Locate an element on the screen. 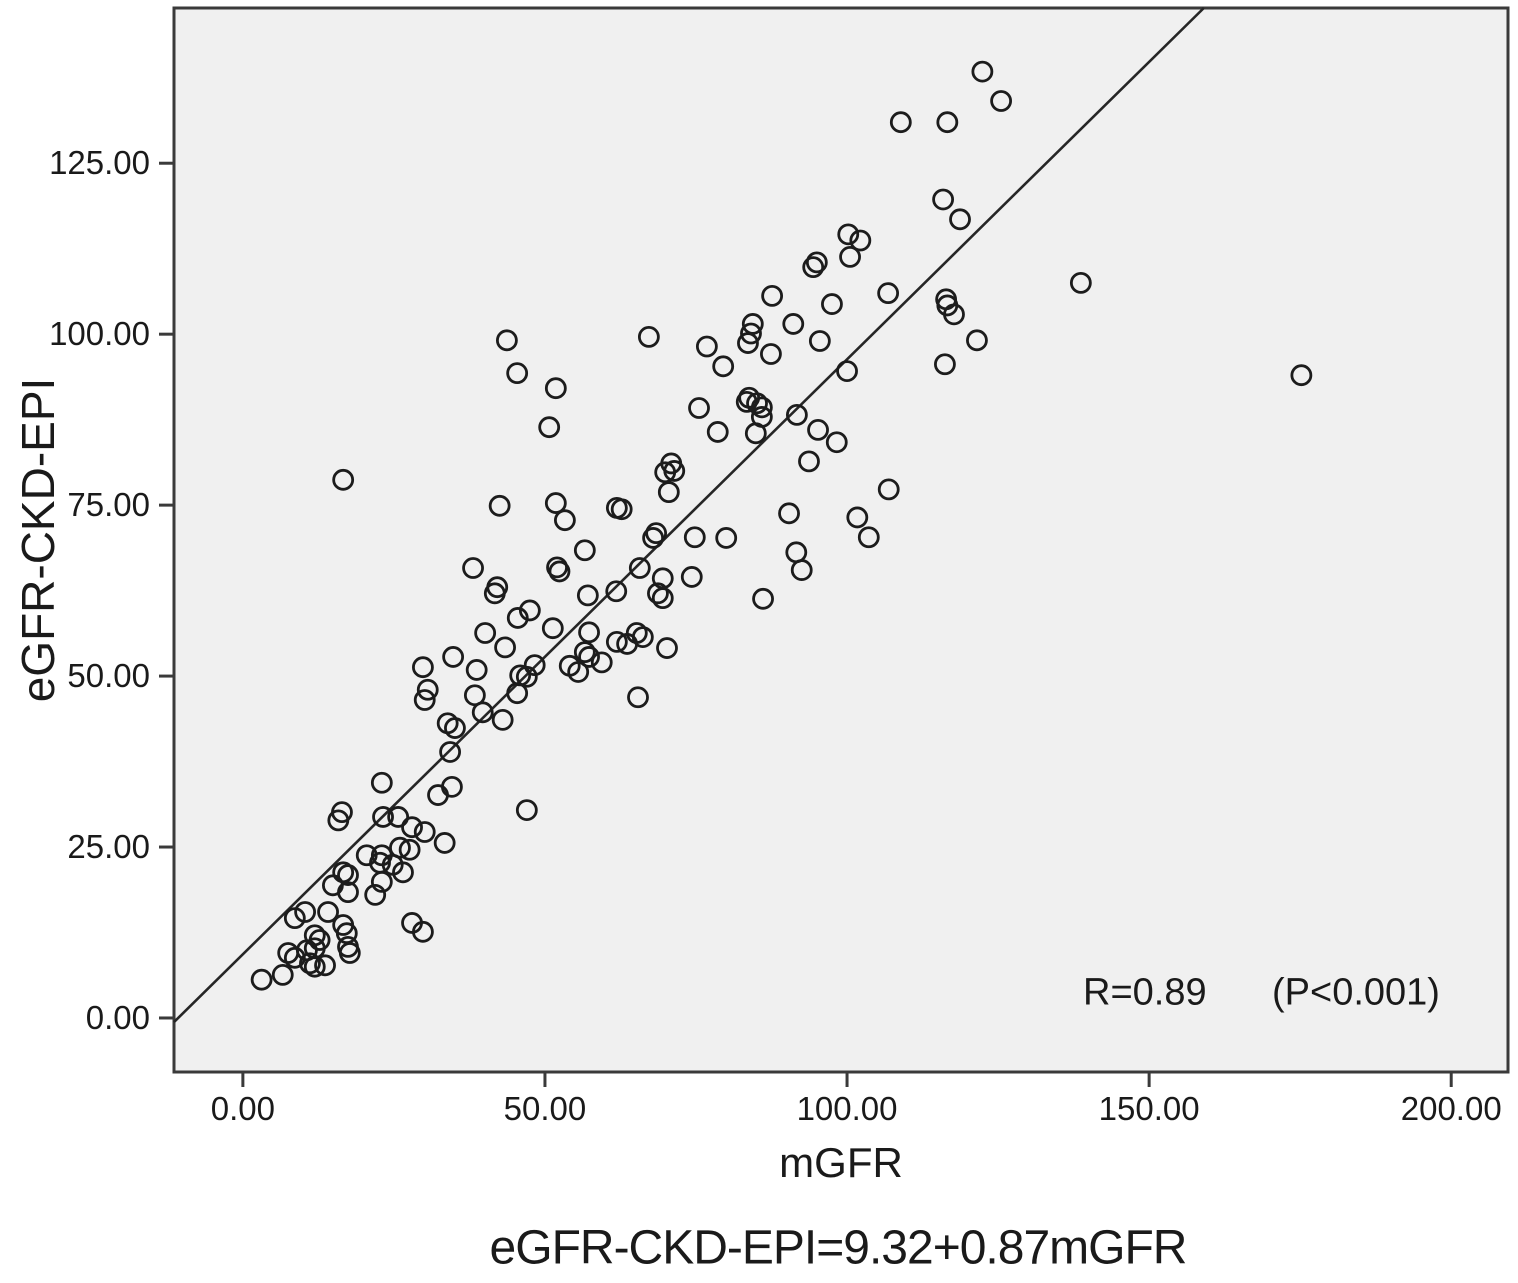  pvalue-annotation: (P<0.001) is located at coordinates (1356, 992).